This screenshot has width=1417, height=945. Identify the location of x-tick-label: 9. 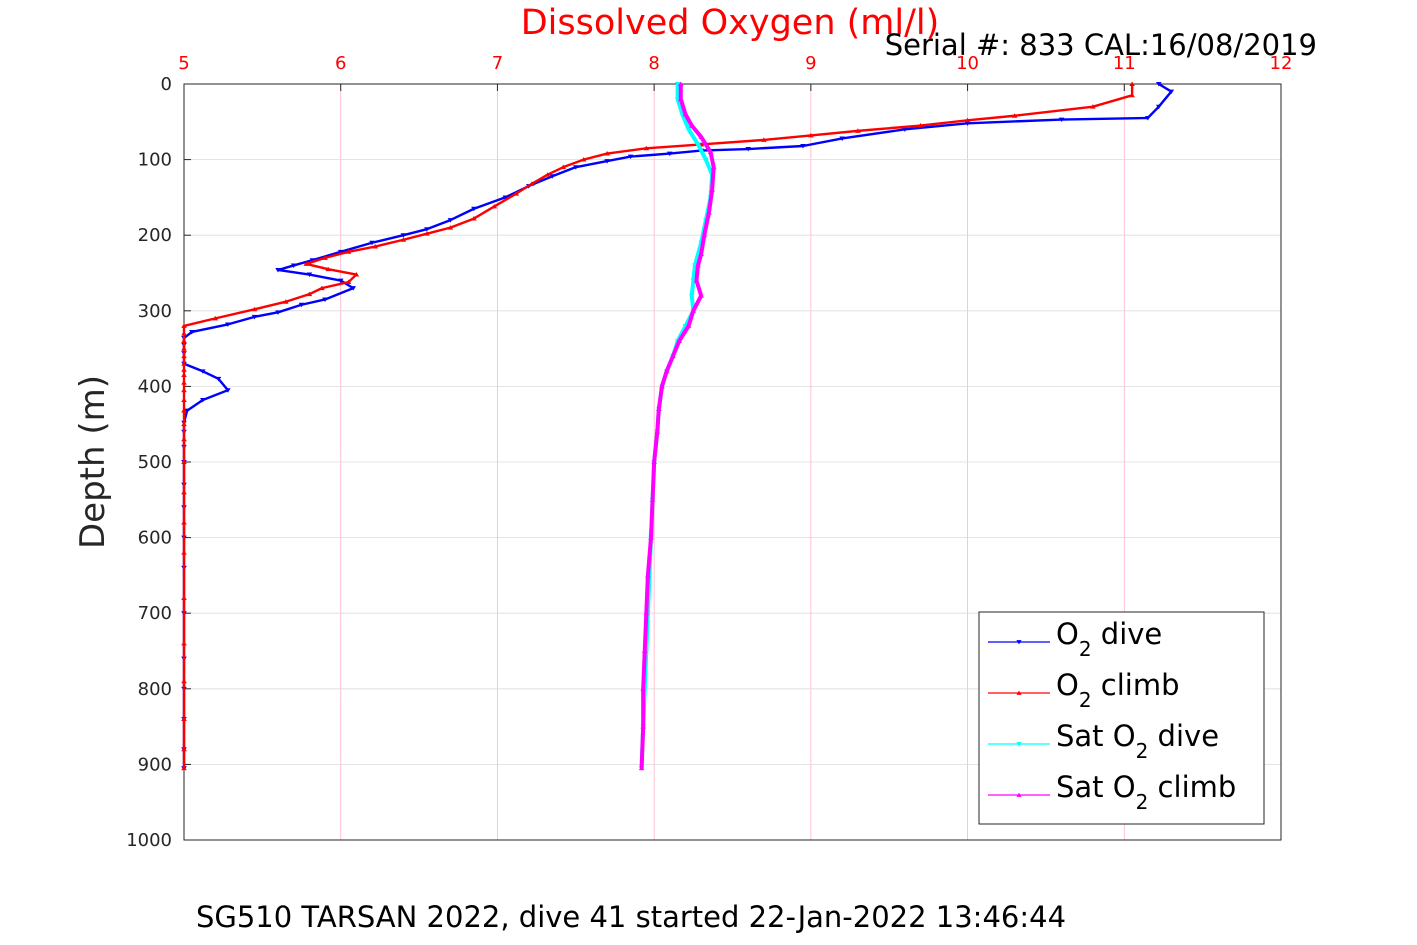
(810, 63).